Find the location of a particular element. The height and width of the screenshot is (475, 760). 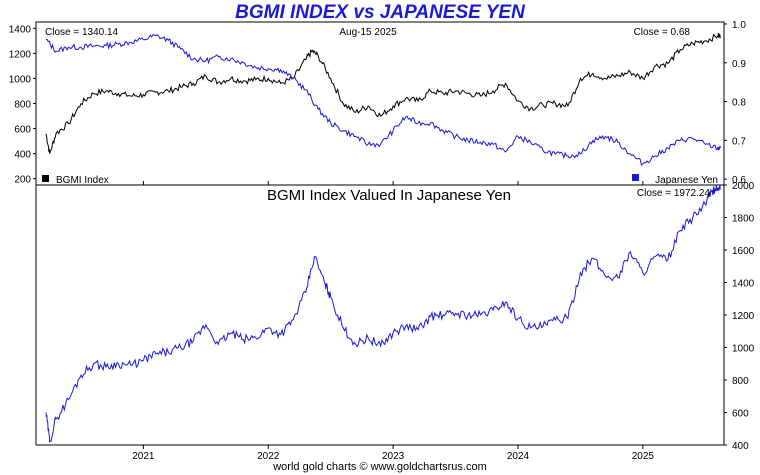

x-tick-label: 2024 is located at coordinates (518, 456).